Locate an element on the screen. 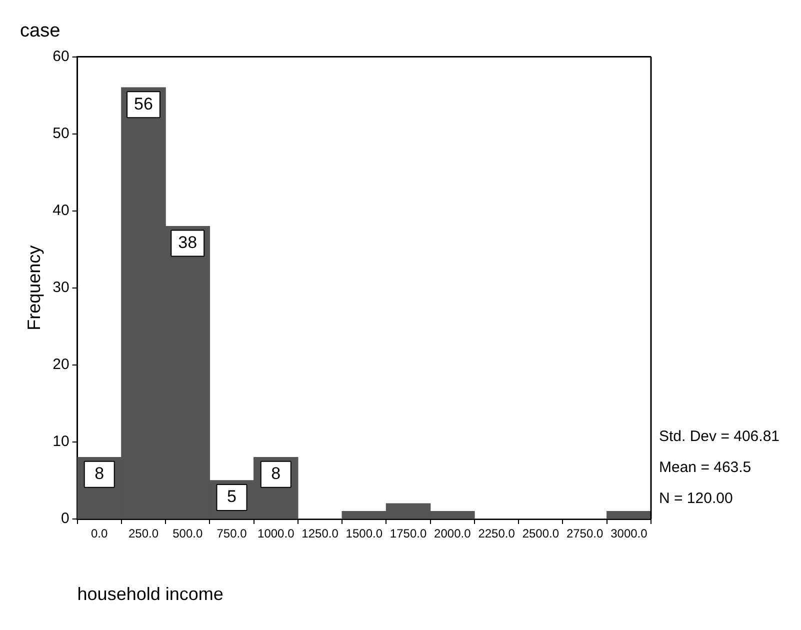 Image resolution: width=801 pixels, height=630 pixels. x-tick-label: 250.0 is located at coordinates (143, 533).